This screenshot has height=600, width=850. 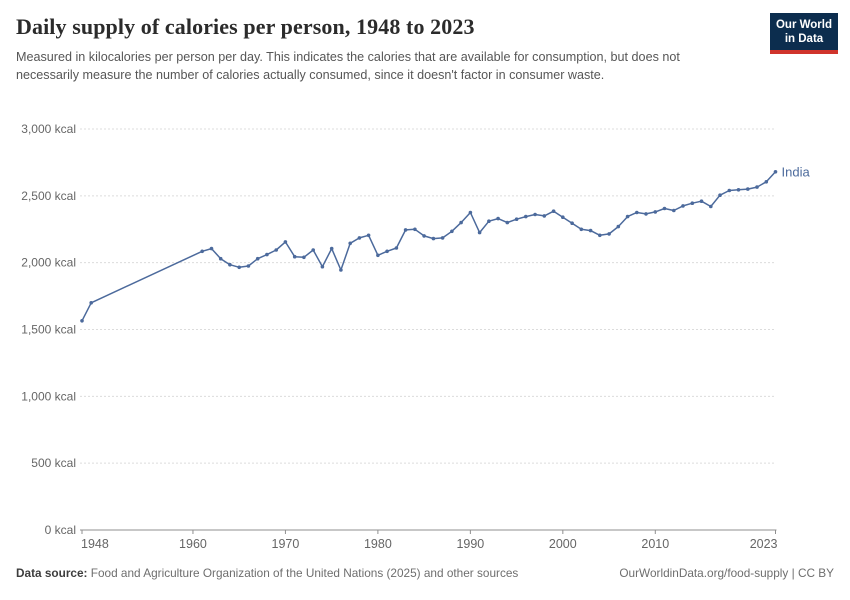 I want to click on x-tick-label: 2023, so click(x=764, y=544).